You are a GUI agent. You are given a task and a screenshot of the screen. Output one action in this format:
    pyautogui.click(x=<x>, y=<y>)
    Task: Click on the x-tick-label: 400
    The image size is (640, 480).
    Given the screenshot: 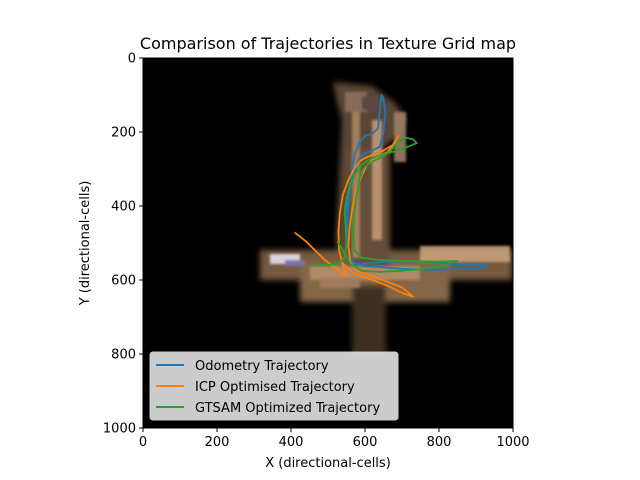 What is the action you would take?
    pyautogui.click(x=291, y=442)
    